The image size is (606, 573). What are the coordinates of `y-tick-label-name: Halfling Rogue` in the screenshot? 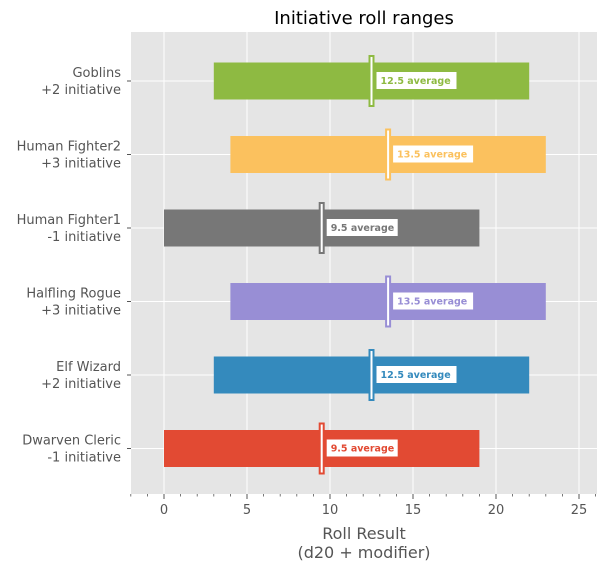 It's located at (73, 294).